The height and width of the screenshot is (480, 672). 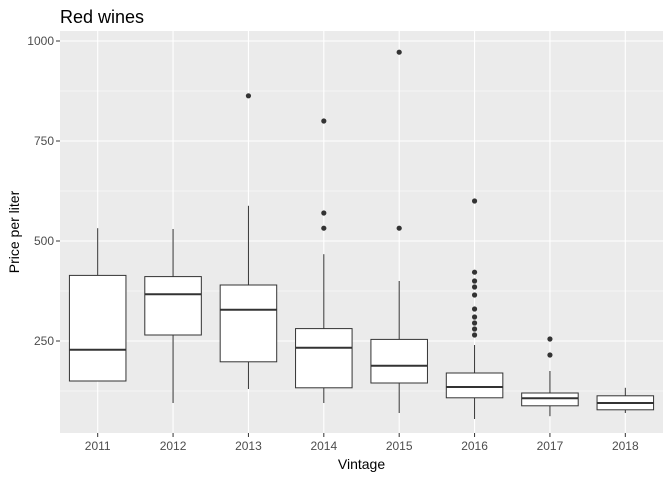 I want to click on x-tick-label: 2012, so click(x=173, y=446).